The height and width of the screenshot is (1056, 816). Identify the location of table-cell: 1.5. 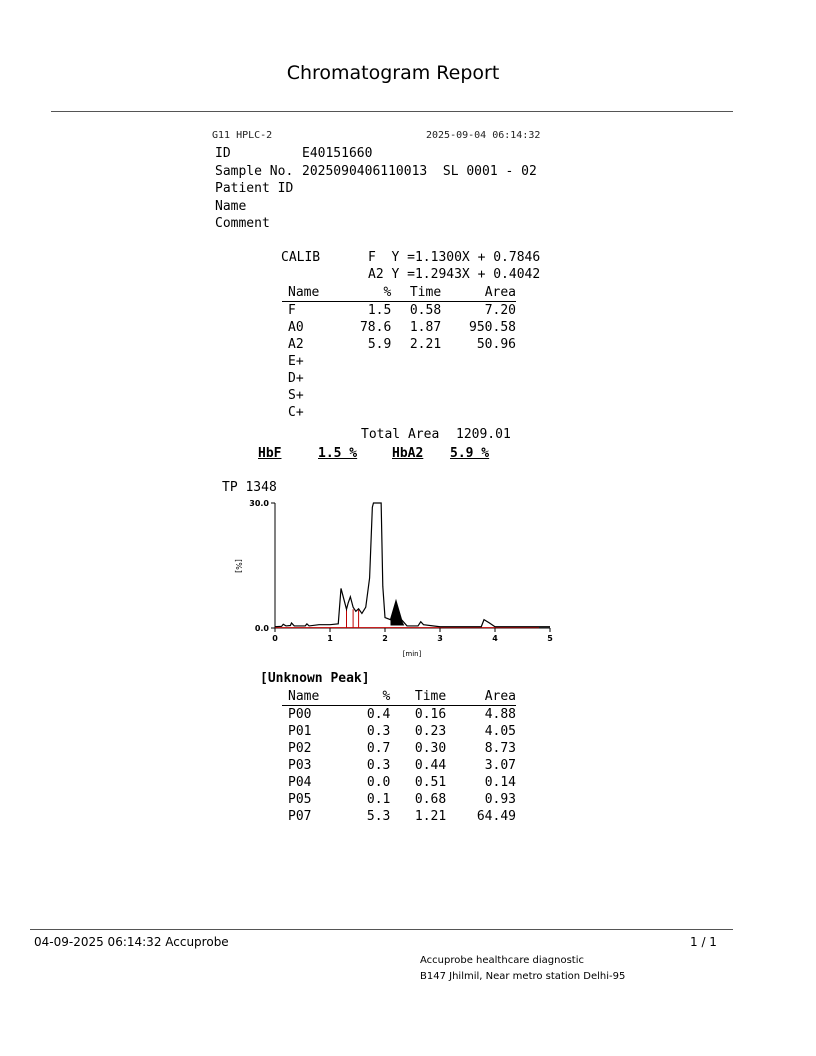
(379, 310).